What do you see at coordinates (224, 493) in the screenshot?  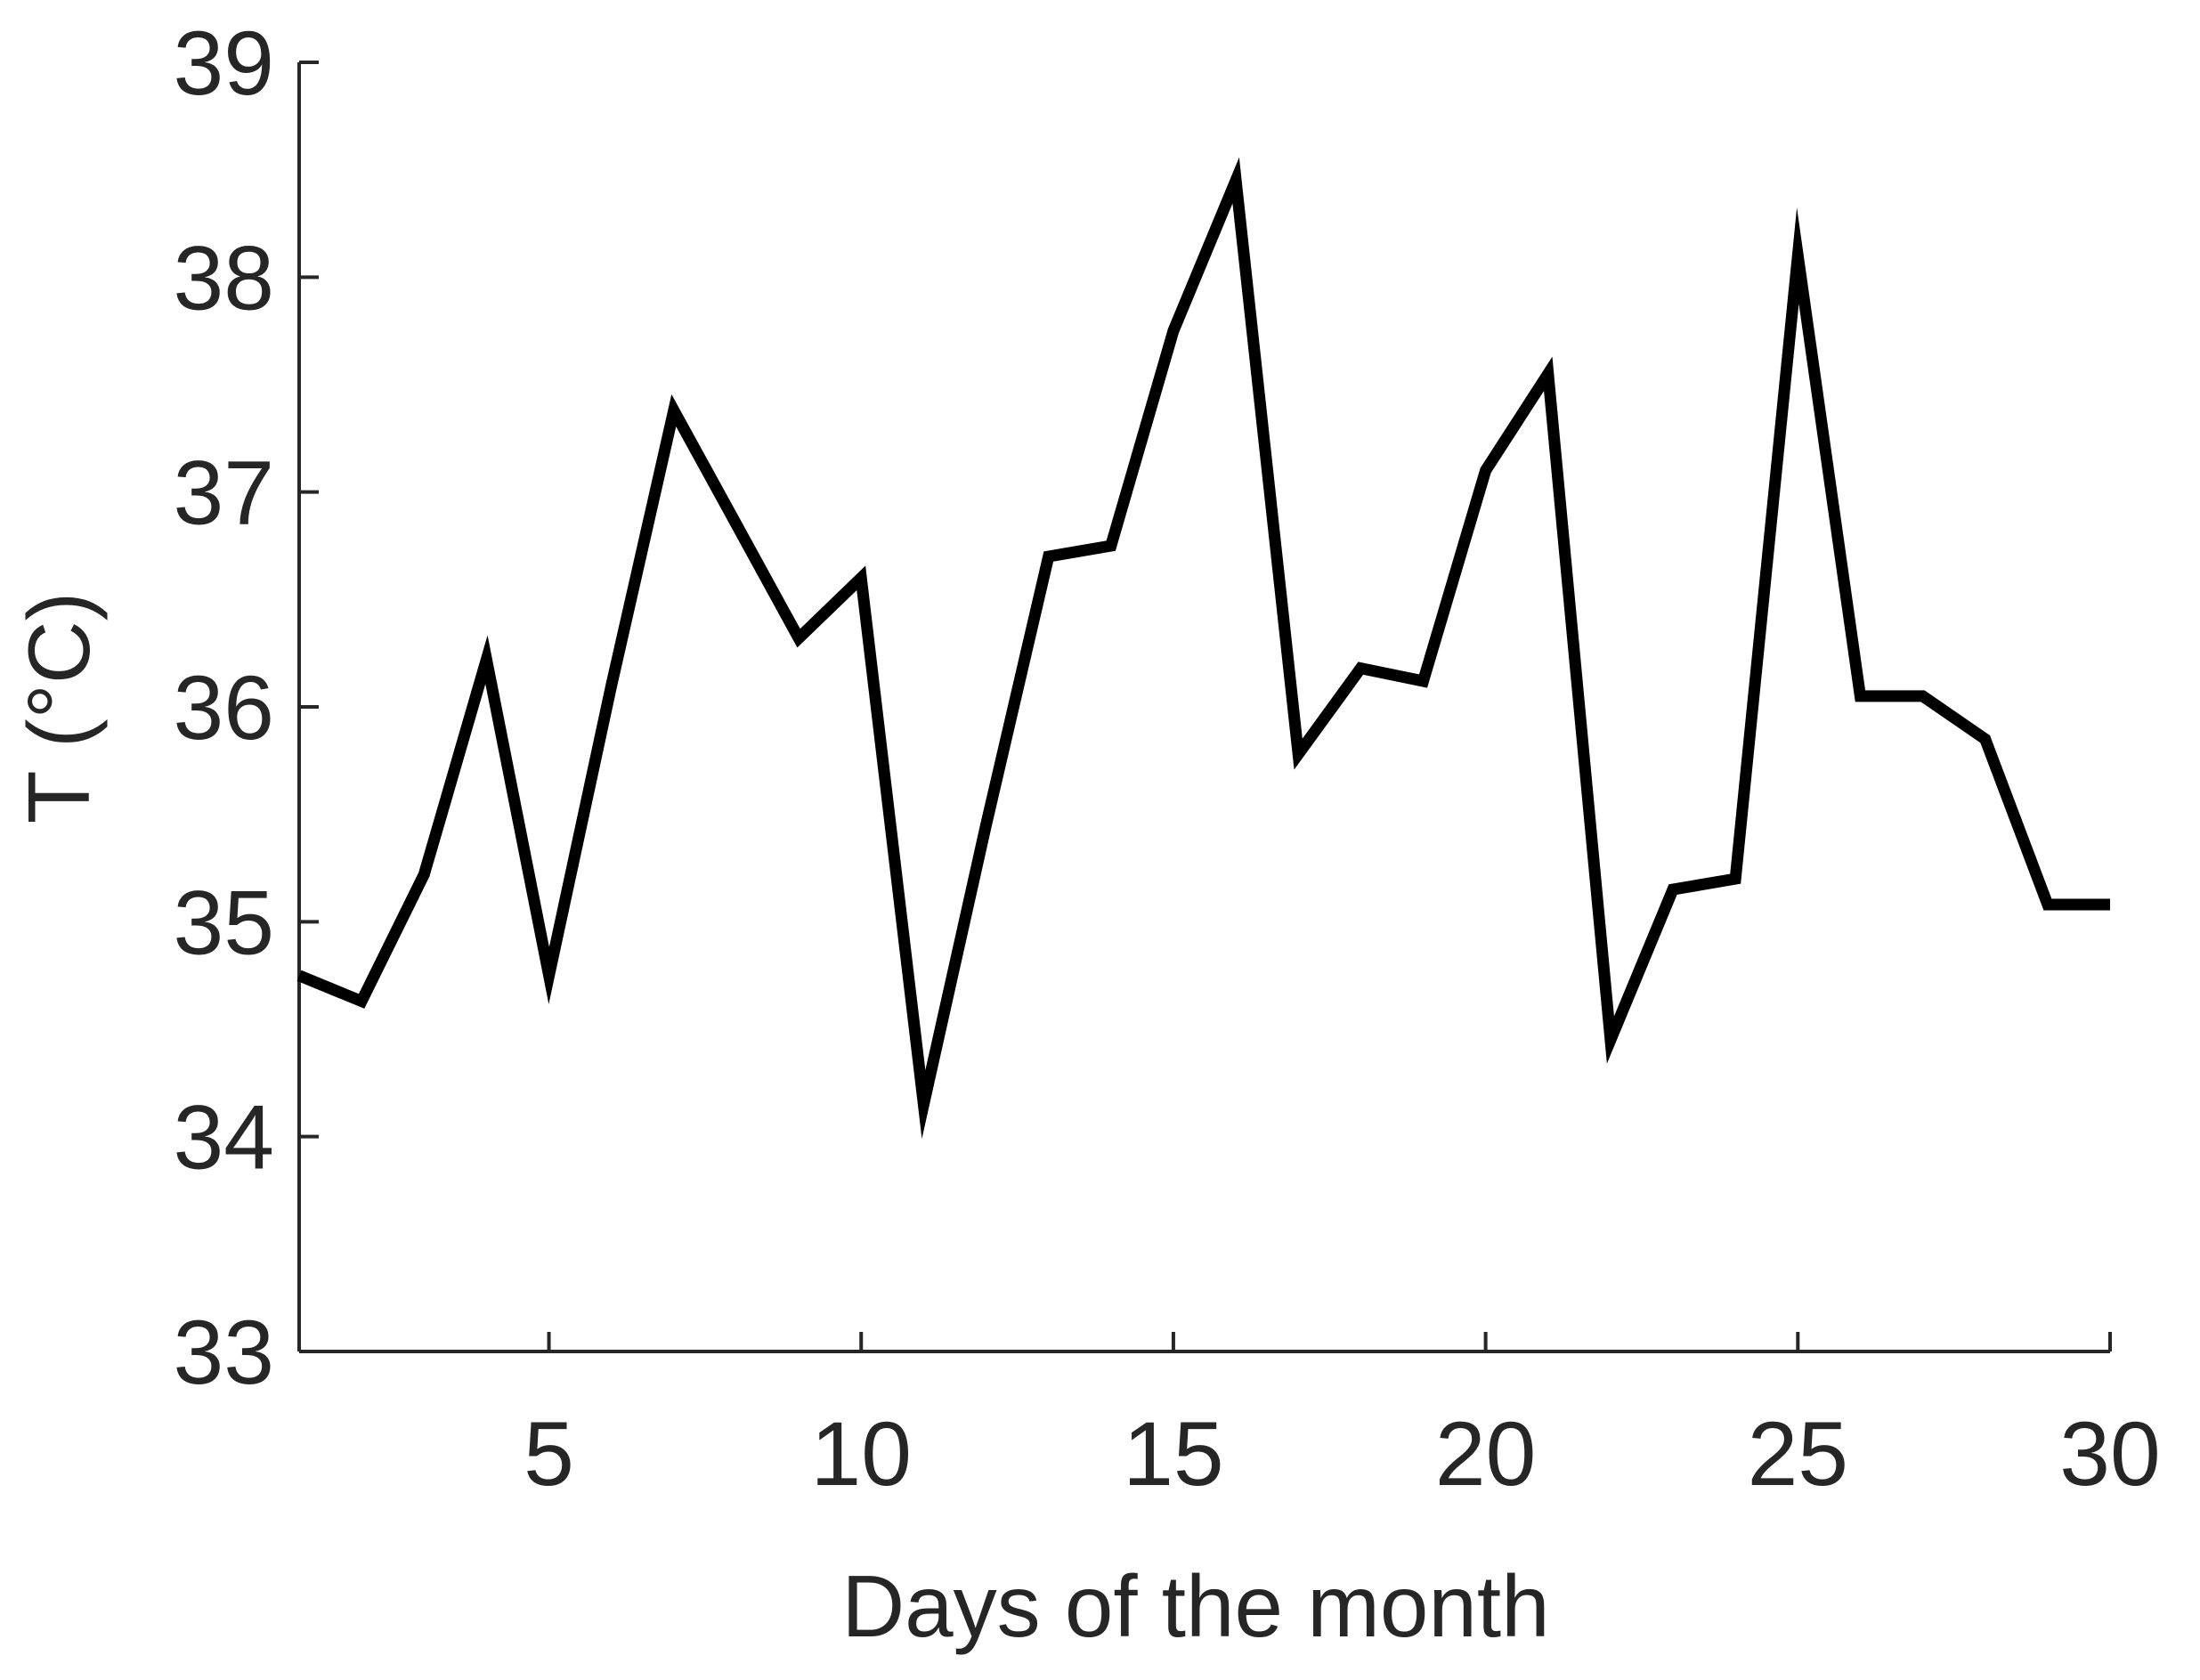 I see `y-tick-label: 37` at bounding box center [224, 493].